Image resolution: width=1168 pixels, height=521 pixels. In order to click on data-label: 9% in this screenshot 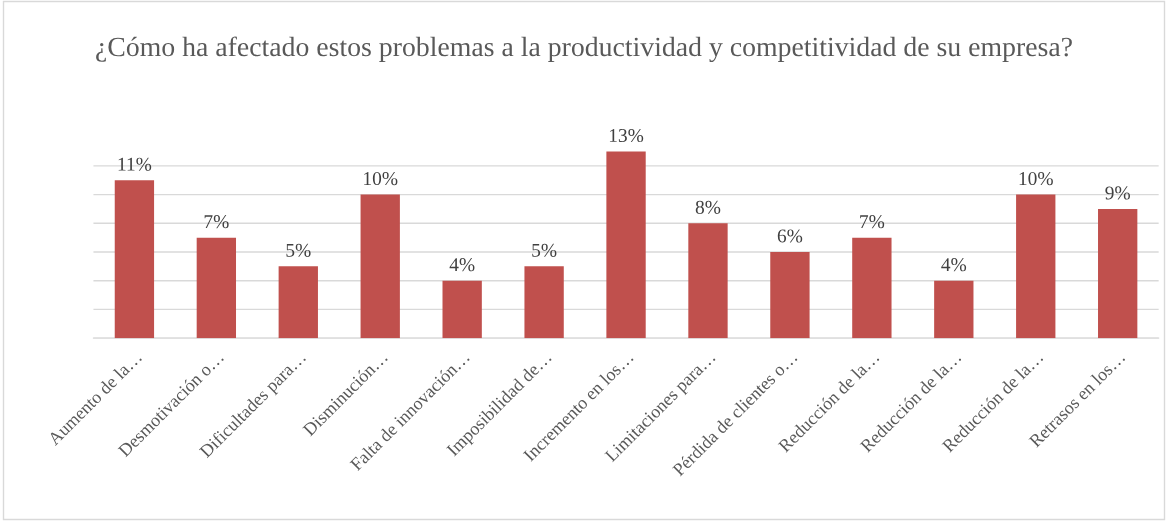, I will do `click(1117, 193)`.